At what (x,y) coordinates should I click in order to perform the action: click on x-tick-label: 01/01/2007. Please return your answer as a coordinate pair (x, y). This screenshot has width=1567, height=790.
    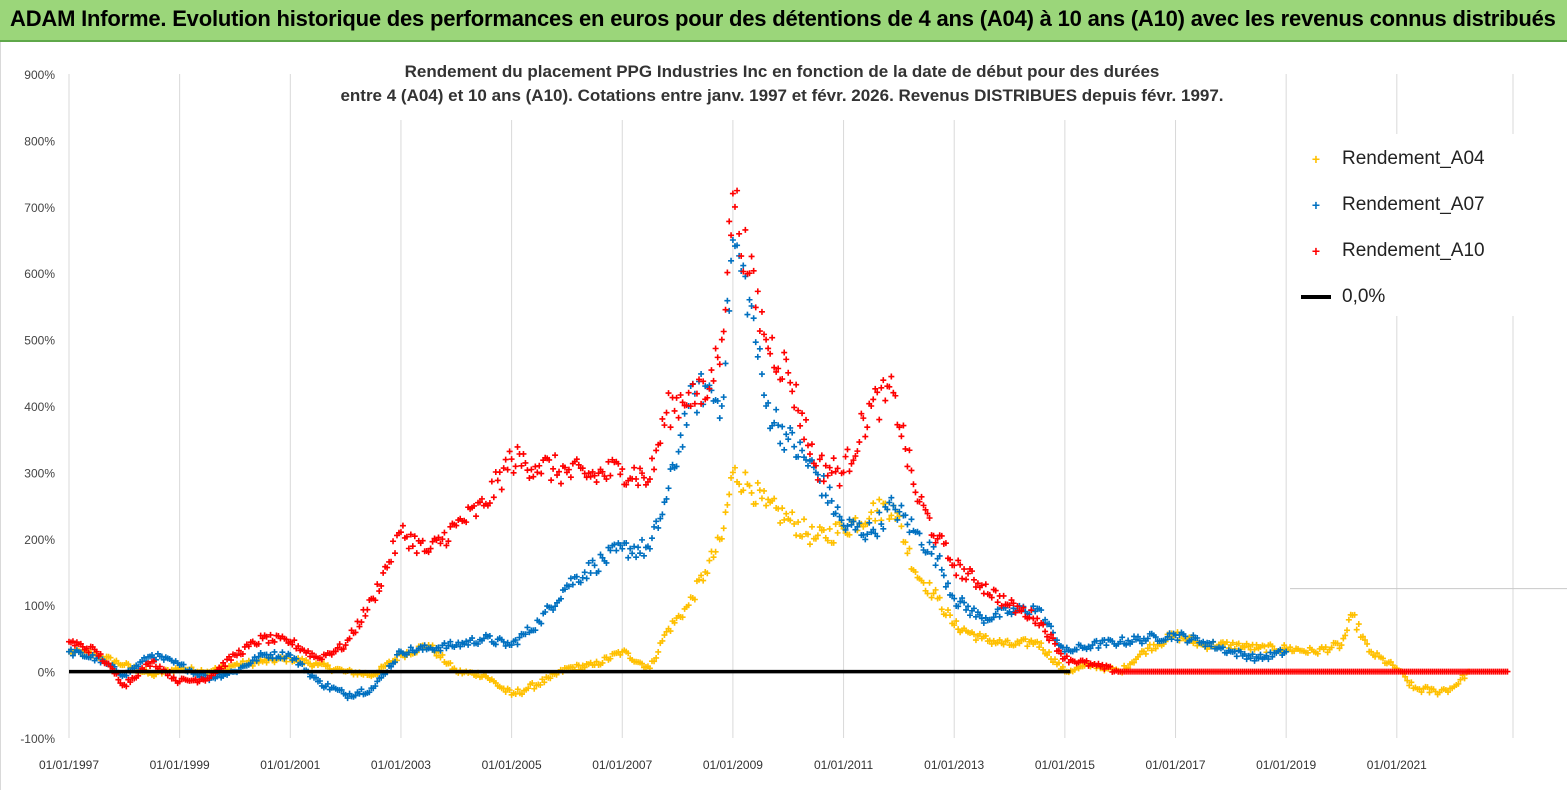
    Looking at the image, I should click on (622, 765).